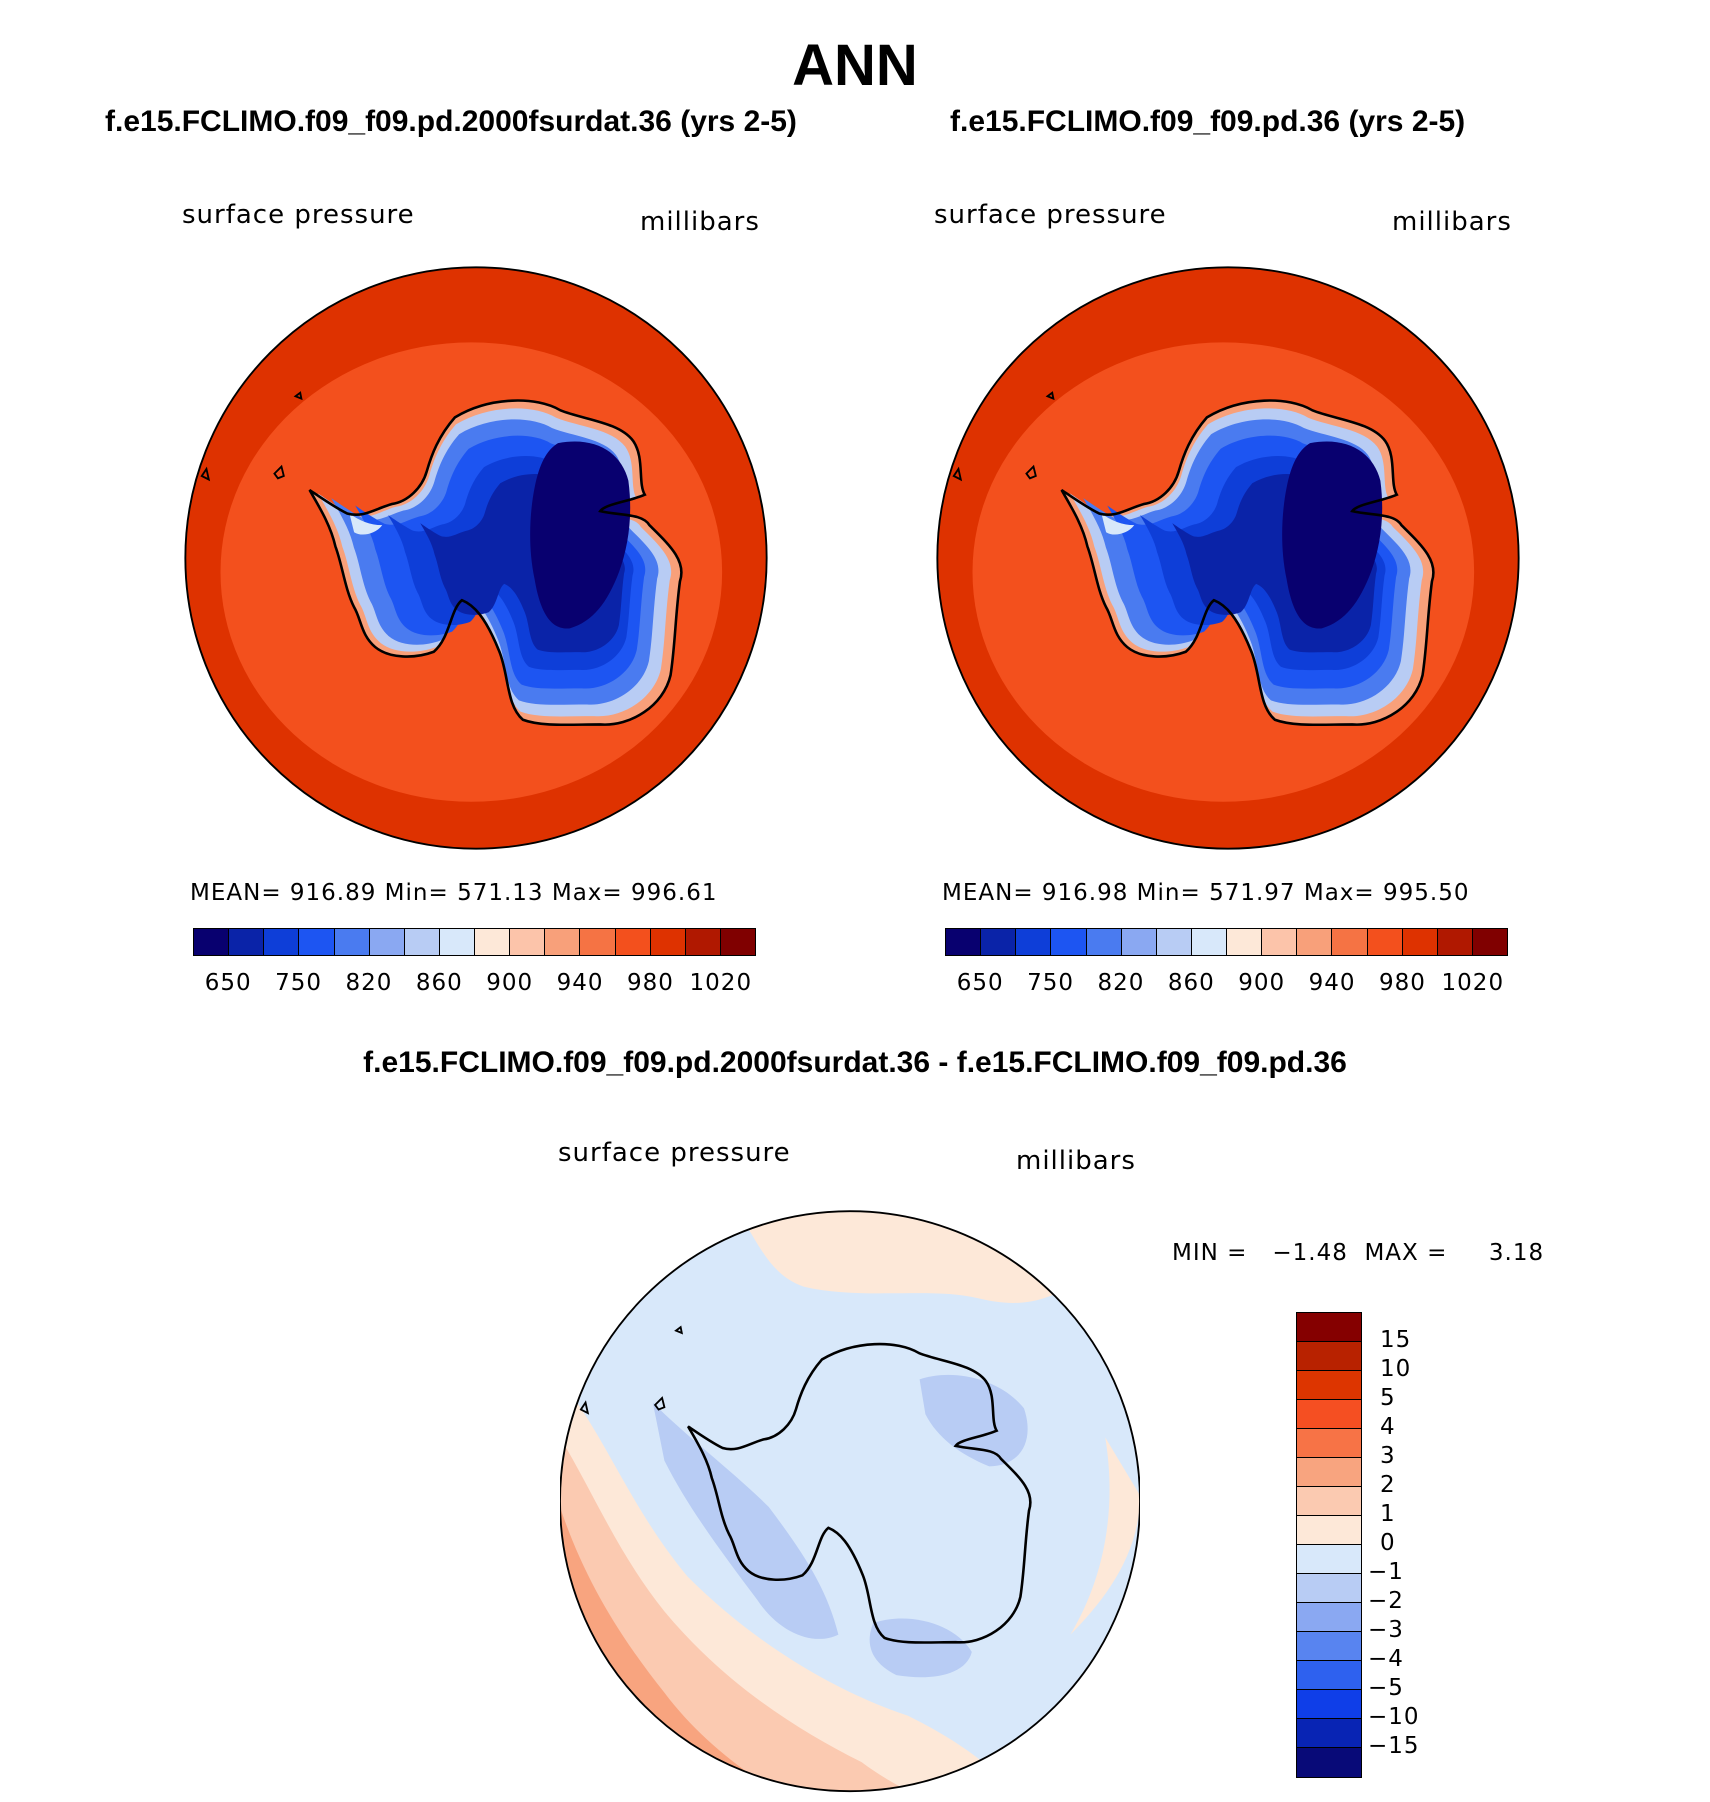  I want to click on diff-colorbar-tick-label: 2, so click(1388, 1485).